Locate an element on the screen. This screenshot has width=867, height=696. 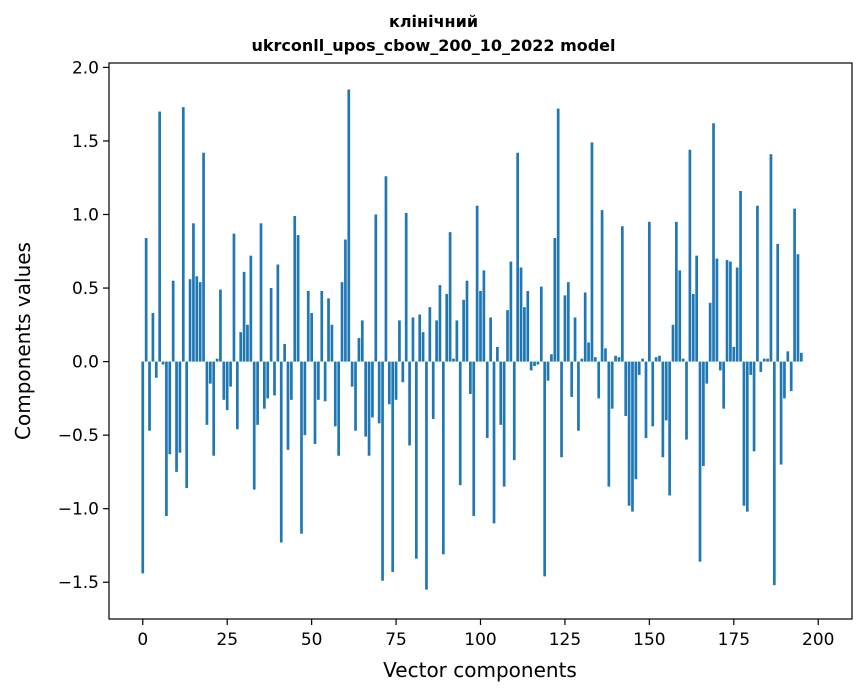
y-tick-label: −1.5 is located at coordinates (78, 583).